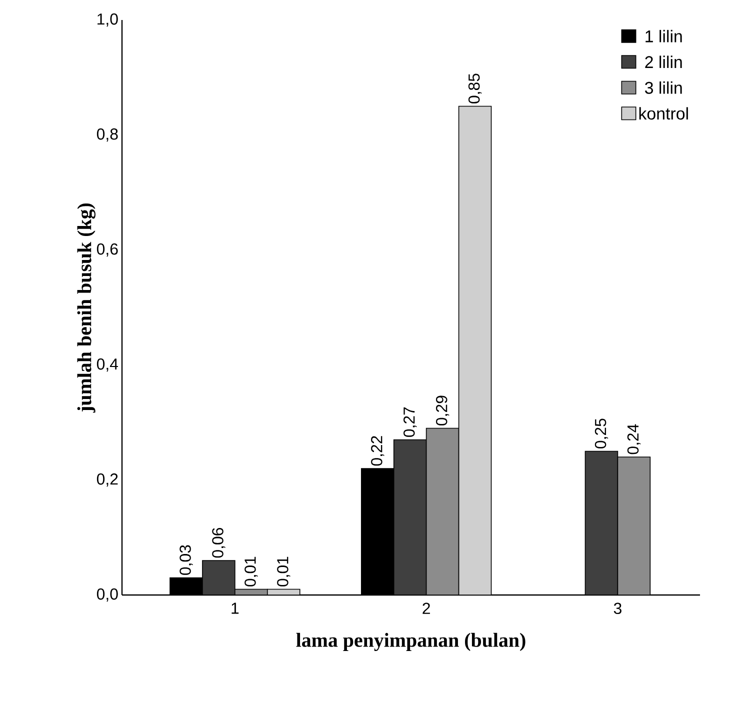  What do you see at coordinates (618, 608) in the screenshot?
I see `x-tick-label: 3` at bounding box center [618, 608].